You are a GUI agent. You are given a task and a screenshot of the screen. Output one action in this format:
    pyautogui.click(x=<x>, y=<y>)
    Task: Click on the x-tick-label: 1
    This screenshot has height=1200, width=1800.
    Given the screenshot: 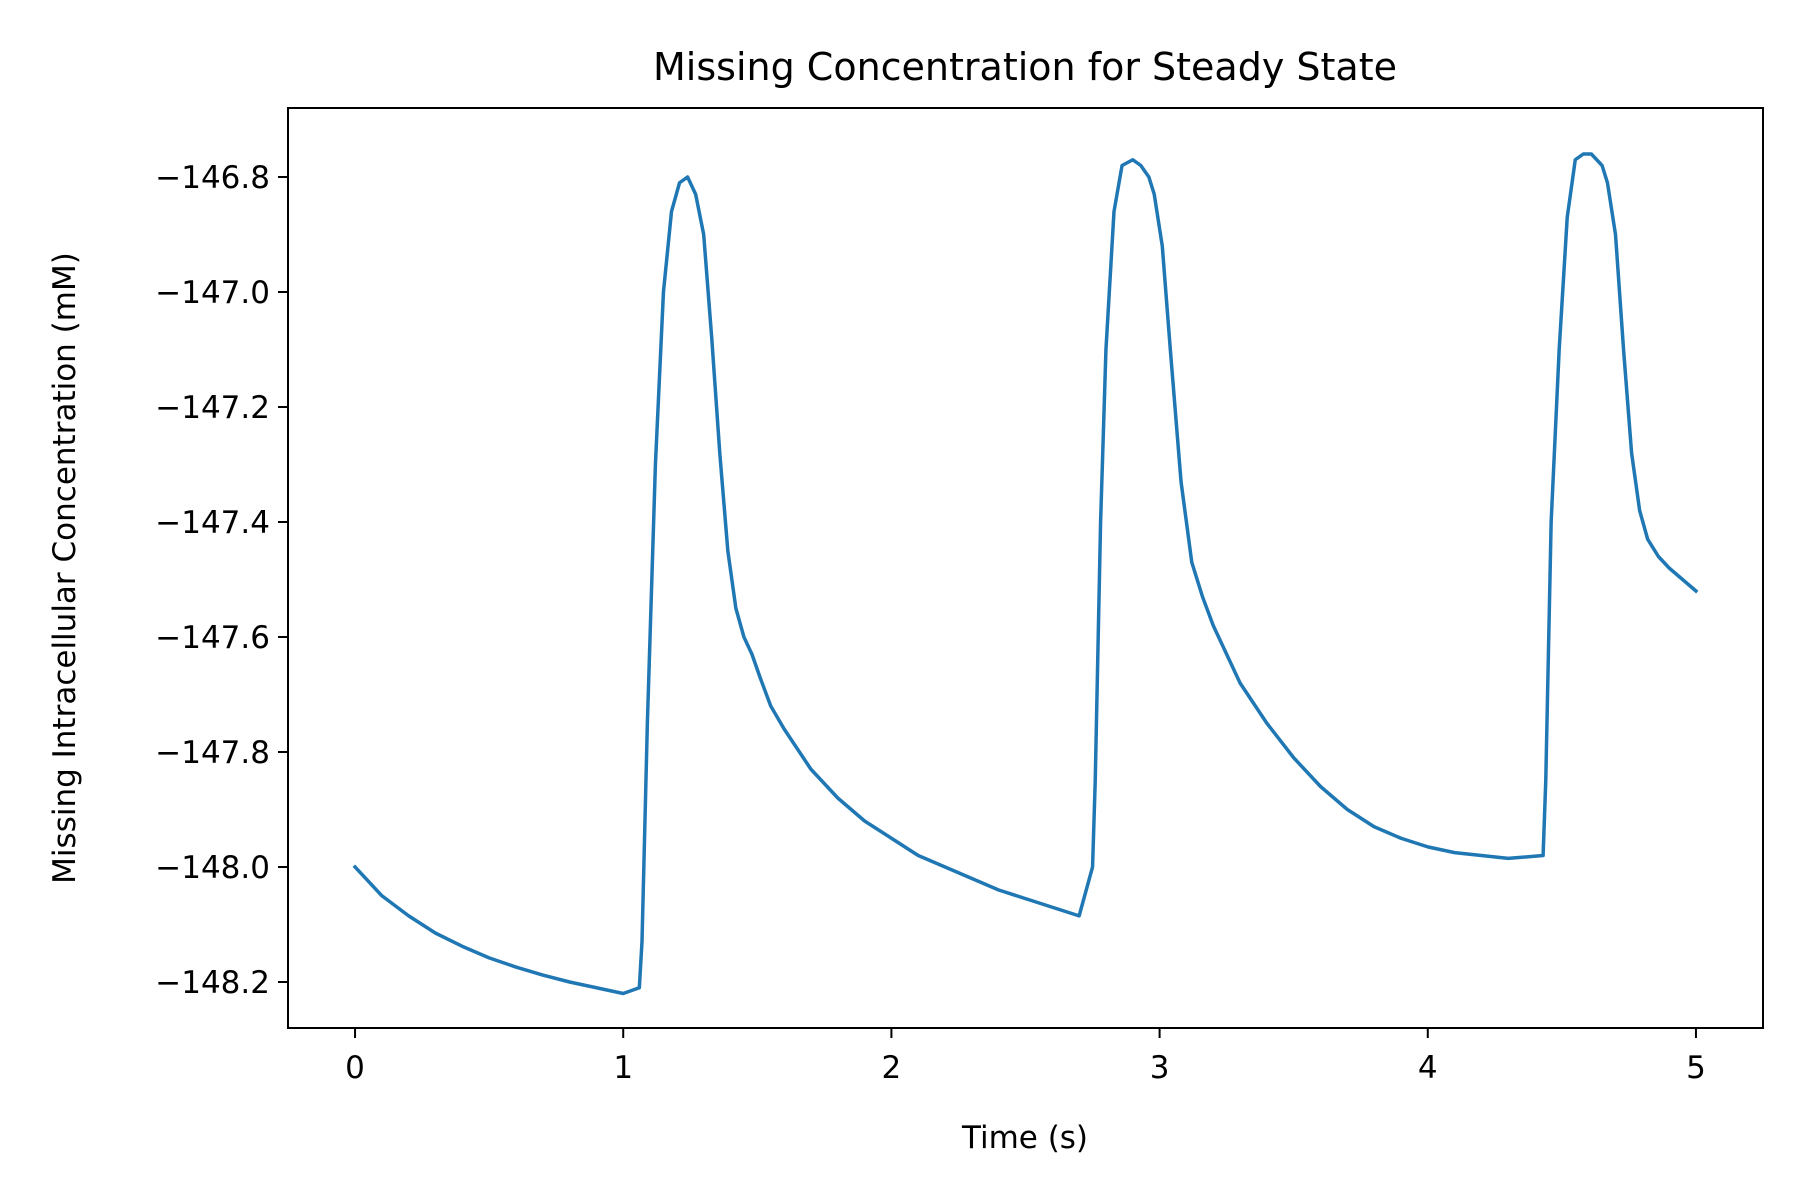 What is the action you would take?
    pyautogui.click(x=623, y=1068)
    